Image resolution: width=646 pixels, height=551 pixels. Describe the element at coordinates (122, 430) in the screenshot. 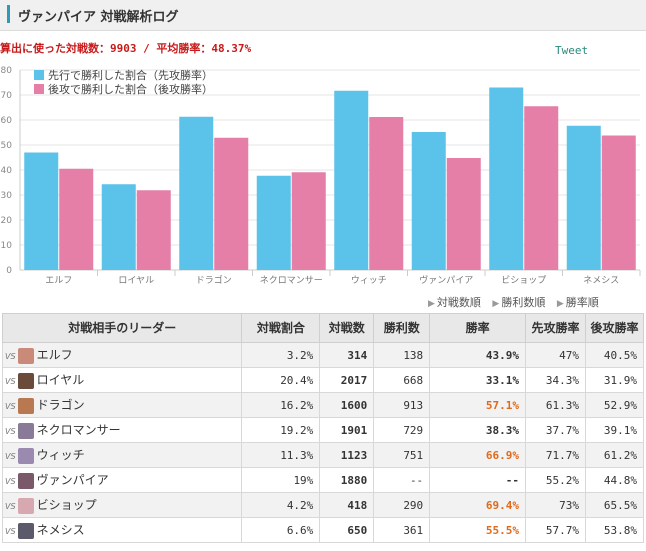

I see `leader-cell: VS ネクロマンサー` at that location.